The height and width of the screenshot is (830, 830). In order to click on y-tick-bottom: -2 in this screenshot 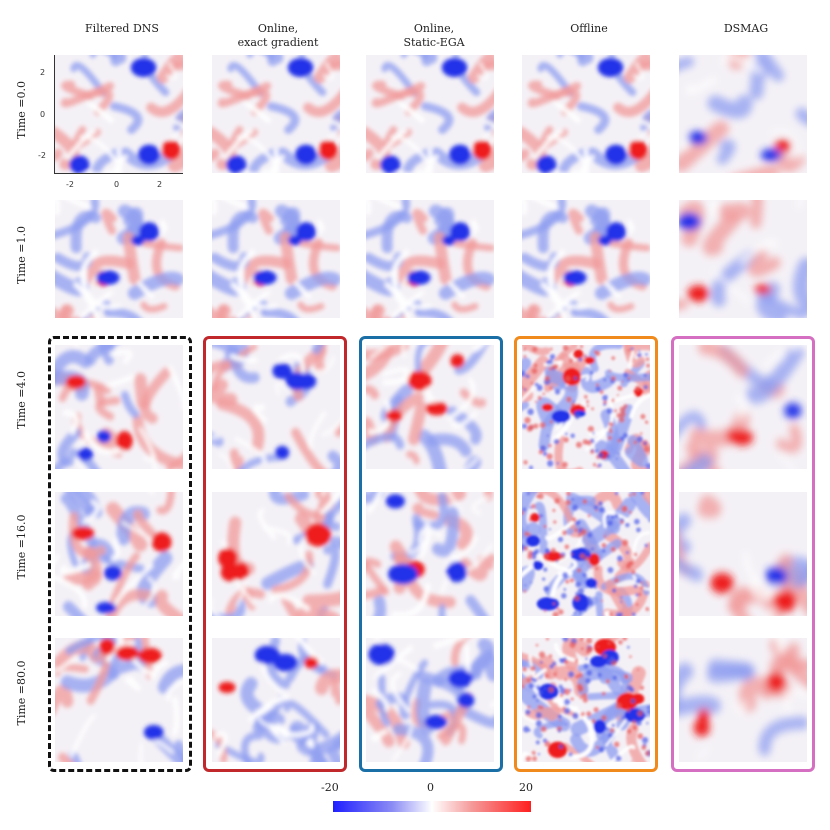, I will do `click(42, 155)`.